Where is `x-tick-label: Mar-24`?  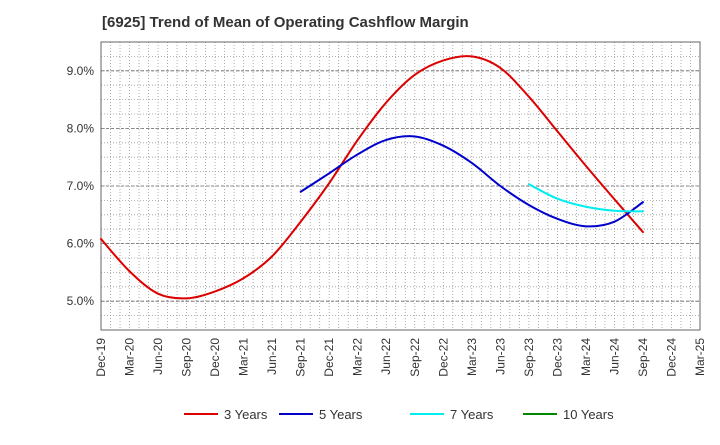
x-tick-label: Mar-24 is located at coordinates (586, 357).